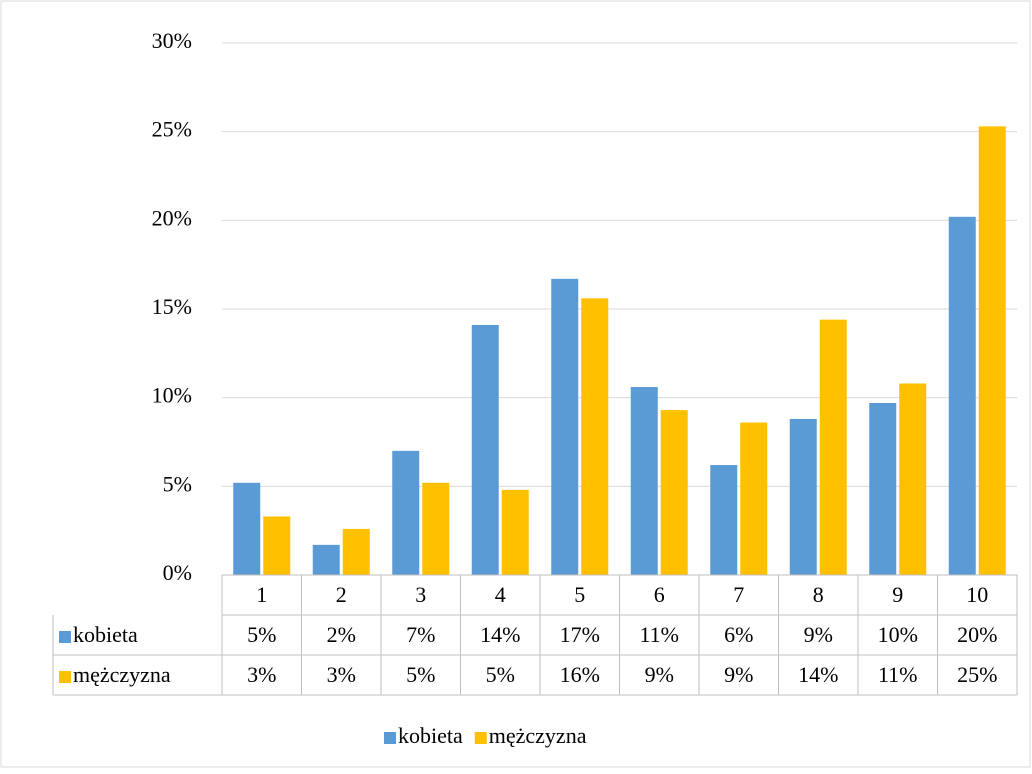 The image size is (1032, 774). I want to click on table-value: 7%, so click(420, 634).